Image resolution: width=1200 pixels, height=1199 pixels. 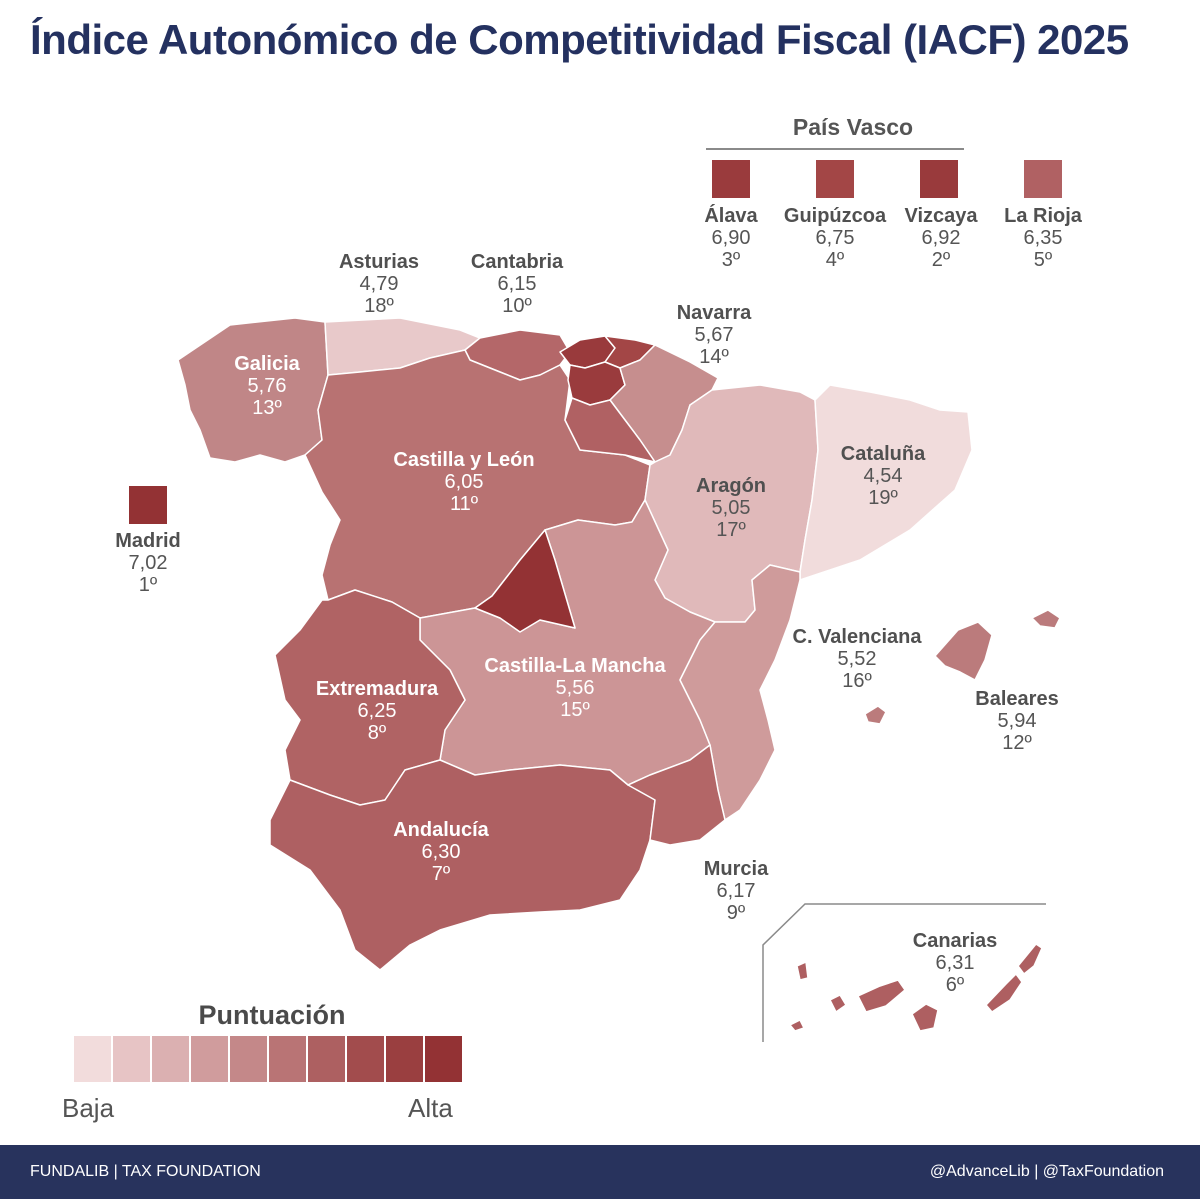 I want to click on label-madrid: Madrid 7,02 1º, so click(x=148, y=563).